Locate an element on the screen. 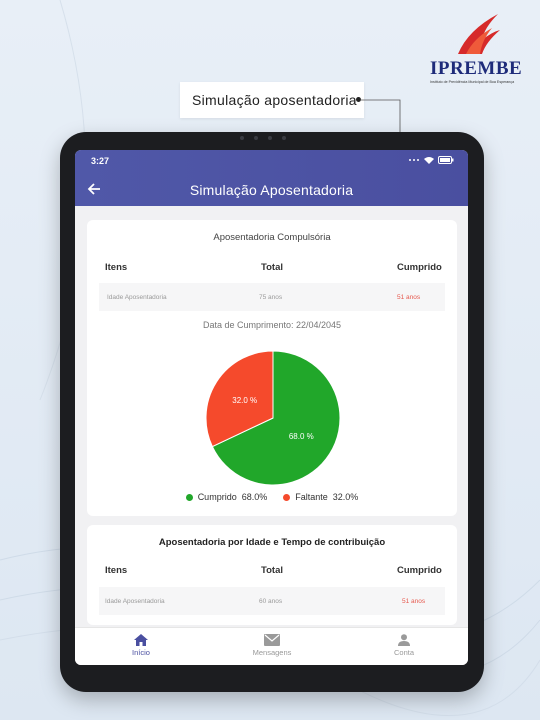  wifi-icon is located at coordinates (429, 160).